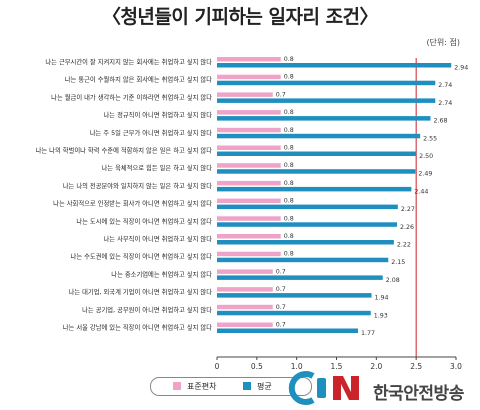  Describe the element at coordinates (418, 394) in the screenshot. I see `watermark-text: 한국안전방송` at that location.